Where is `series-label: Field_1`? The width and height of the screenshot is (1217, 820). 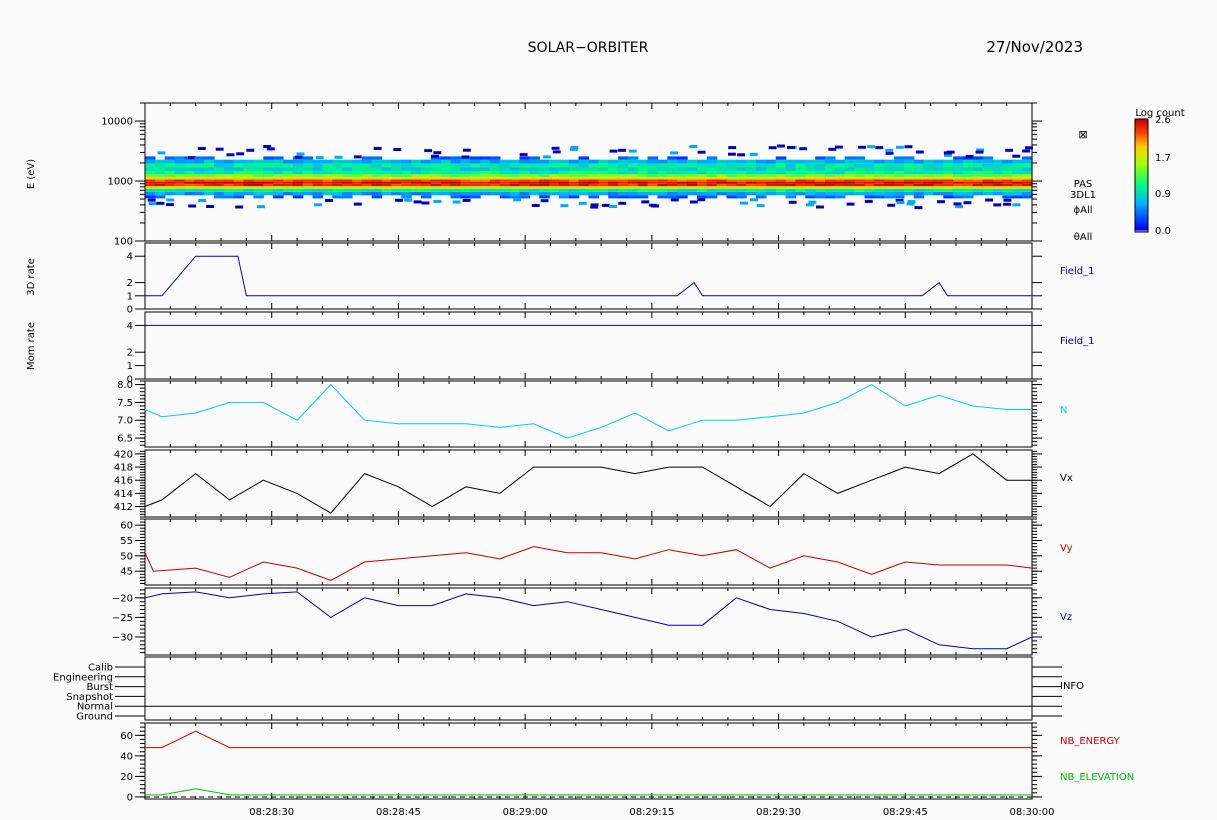
series-label: Field_1 is located at coordinates (1077, 271).